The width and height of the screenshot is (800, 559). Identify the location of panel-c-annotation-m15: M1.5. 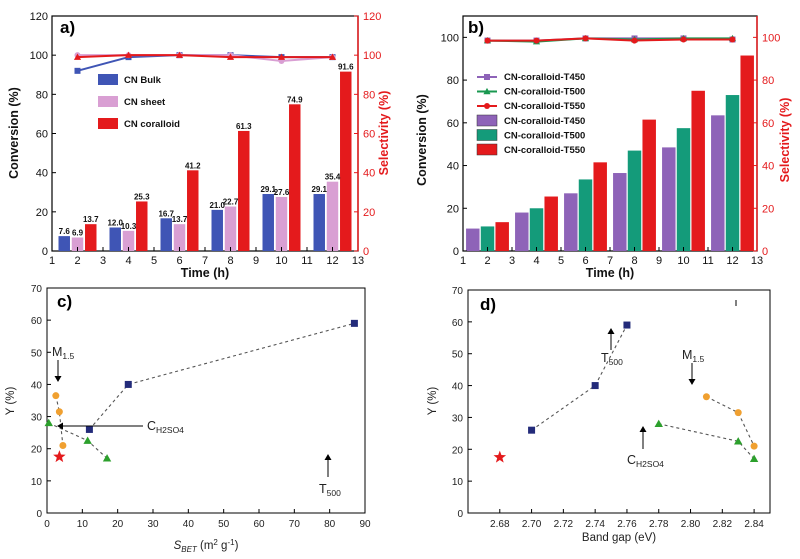
(63, 353).